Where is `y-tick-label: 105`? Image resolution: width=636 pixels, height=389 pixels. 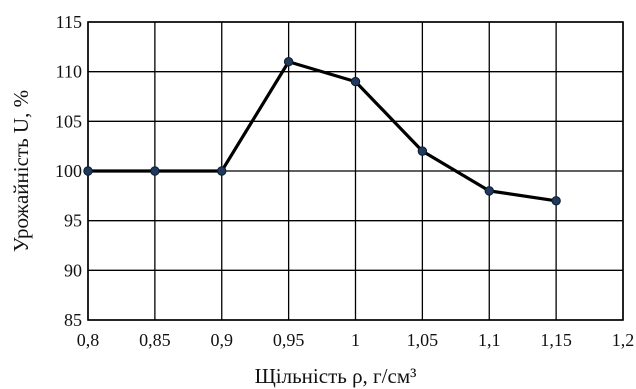 y-tick-label: 105 is located at coordinates (68, 121).